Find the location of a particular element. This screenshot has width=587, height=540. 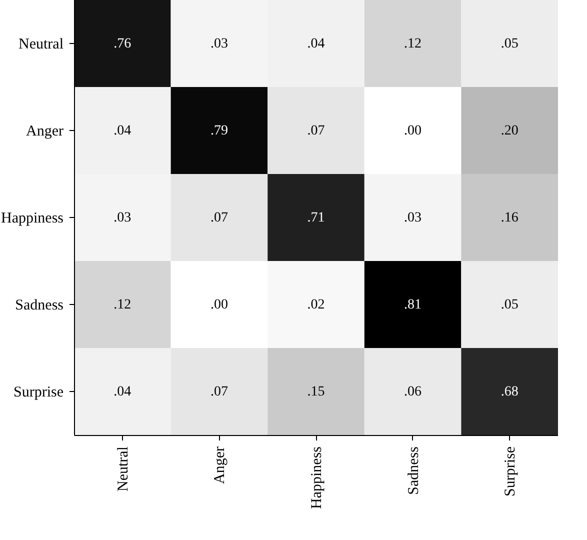

data-label: .71 is located at coordinates (316, 218).